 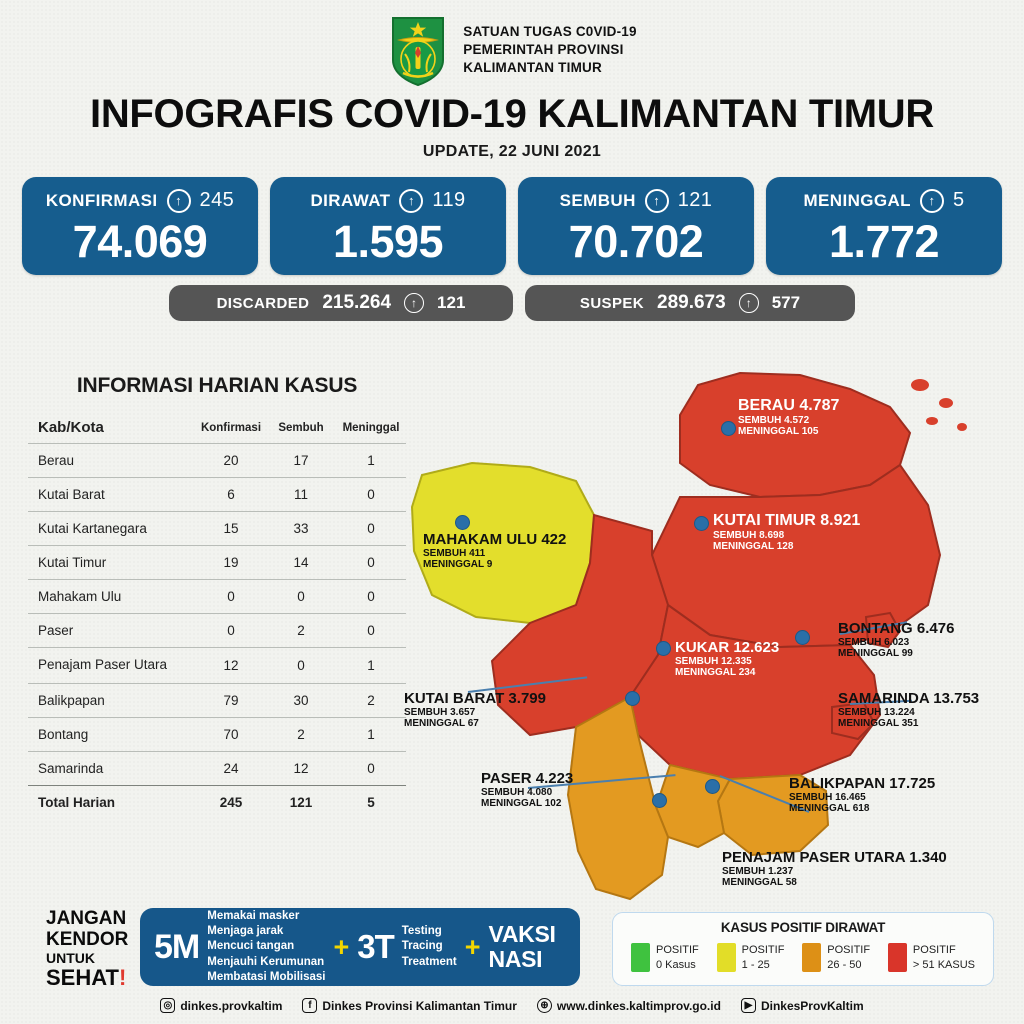 I want to click on row-sembuh: 2, so click(x=301, y=630).